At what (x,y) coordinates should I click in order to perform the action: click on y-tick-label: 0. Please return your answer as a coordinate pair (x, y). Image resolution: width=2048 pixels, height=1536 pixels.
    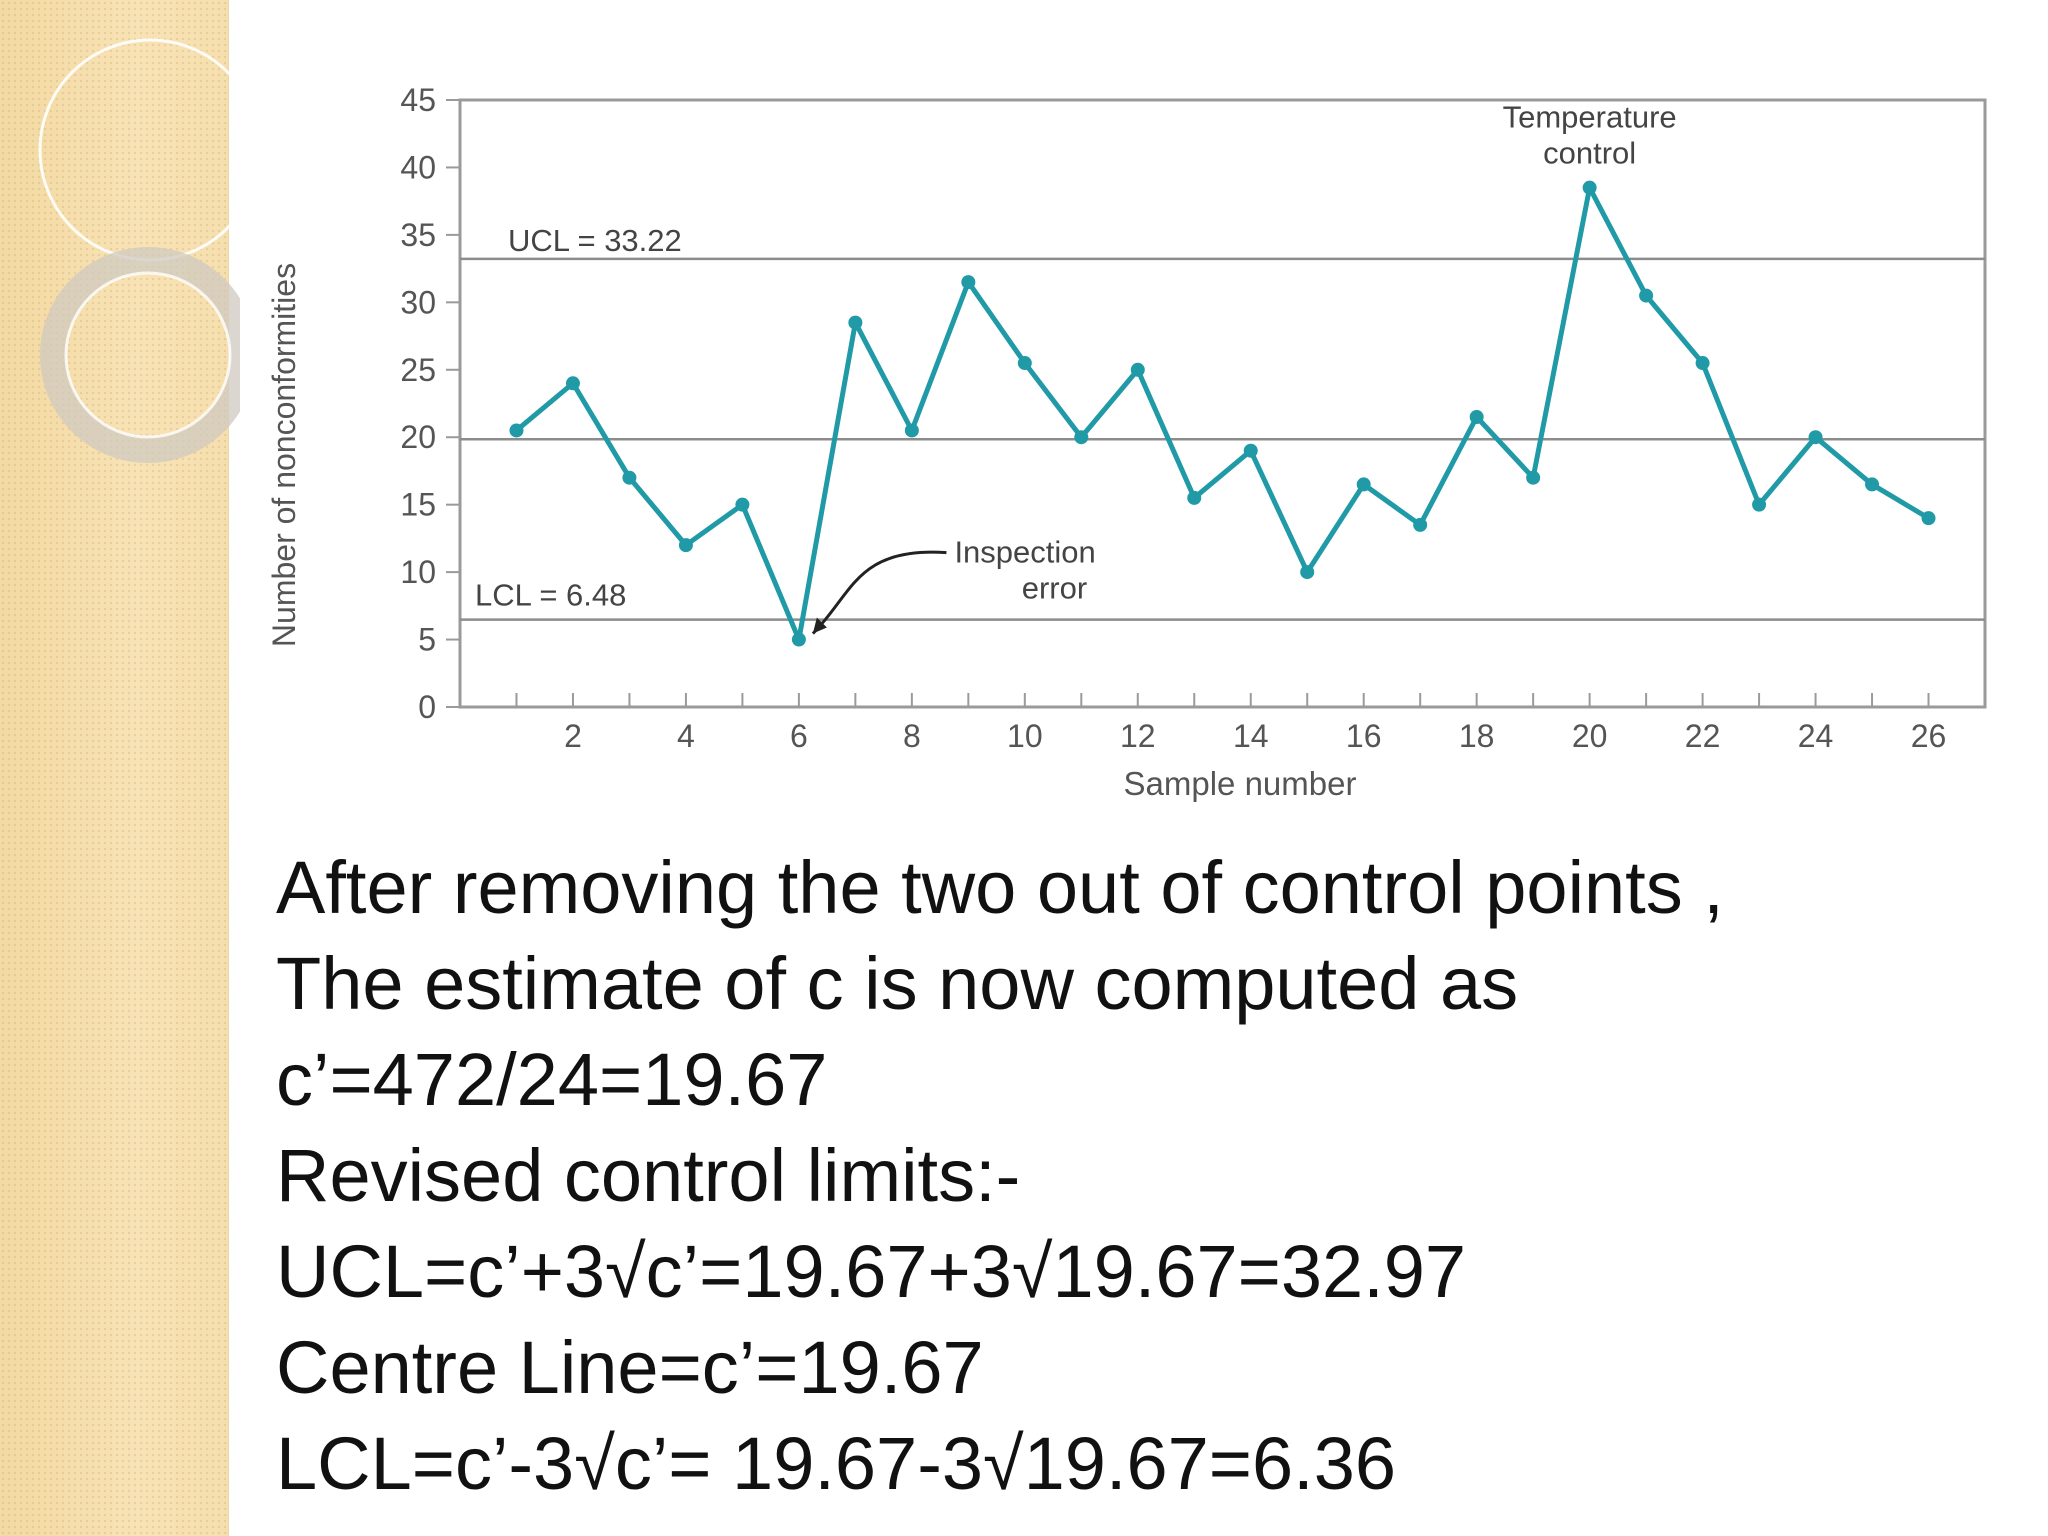
    Looking at the image, I should click on (427, 707).